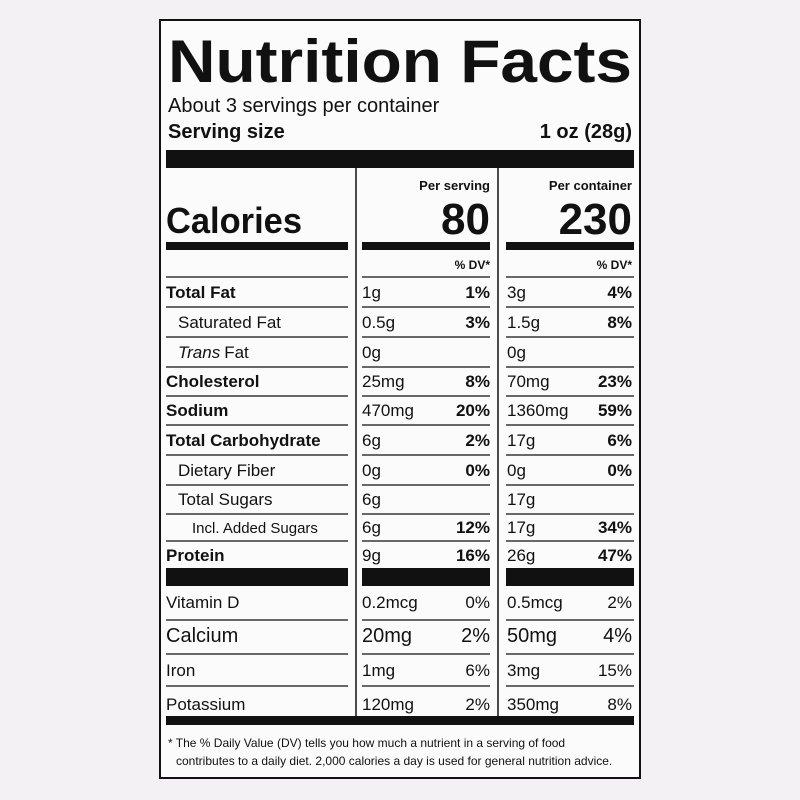 The image size is (800, 800). I want to click on serving-dv: 8%, so click(477, 381).